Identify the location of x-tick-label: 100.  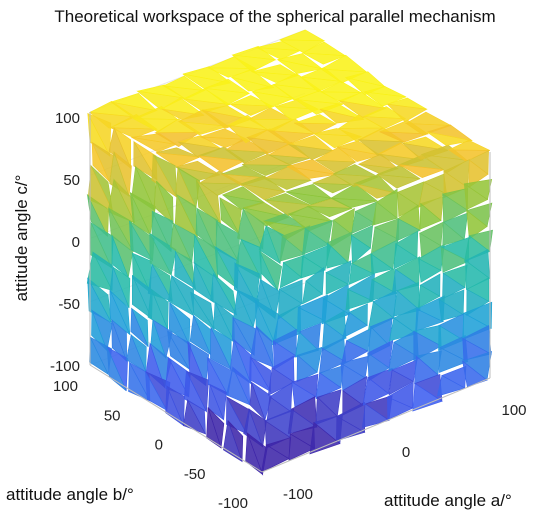
(513, 410).